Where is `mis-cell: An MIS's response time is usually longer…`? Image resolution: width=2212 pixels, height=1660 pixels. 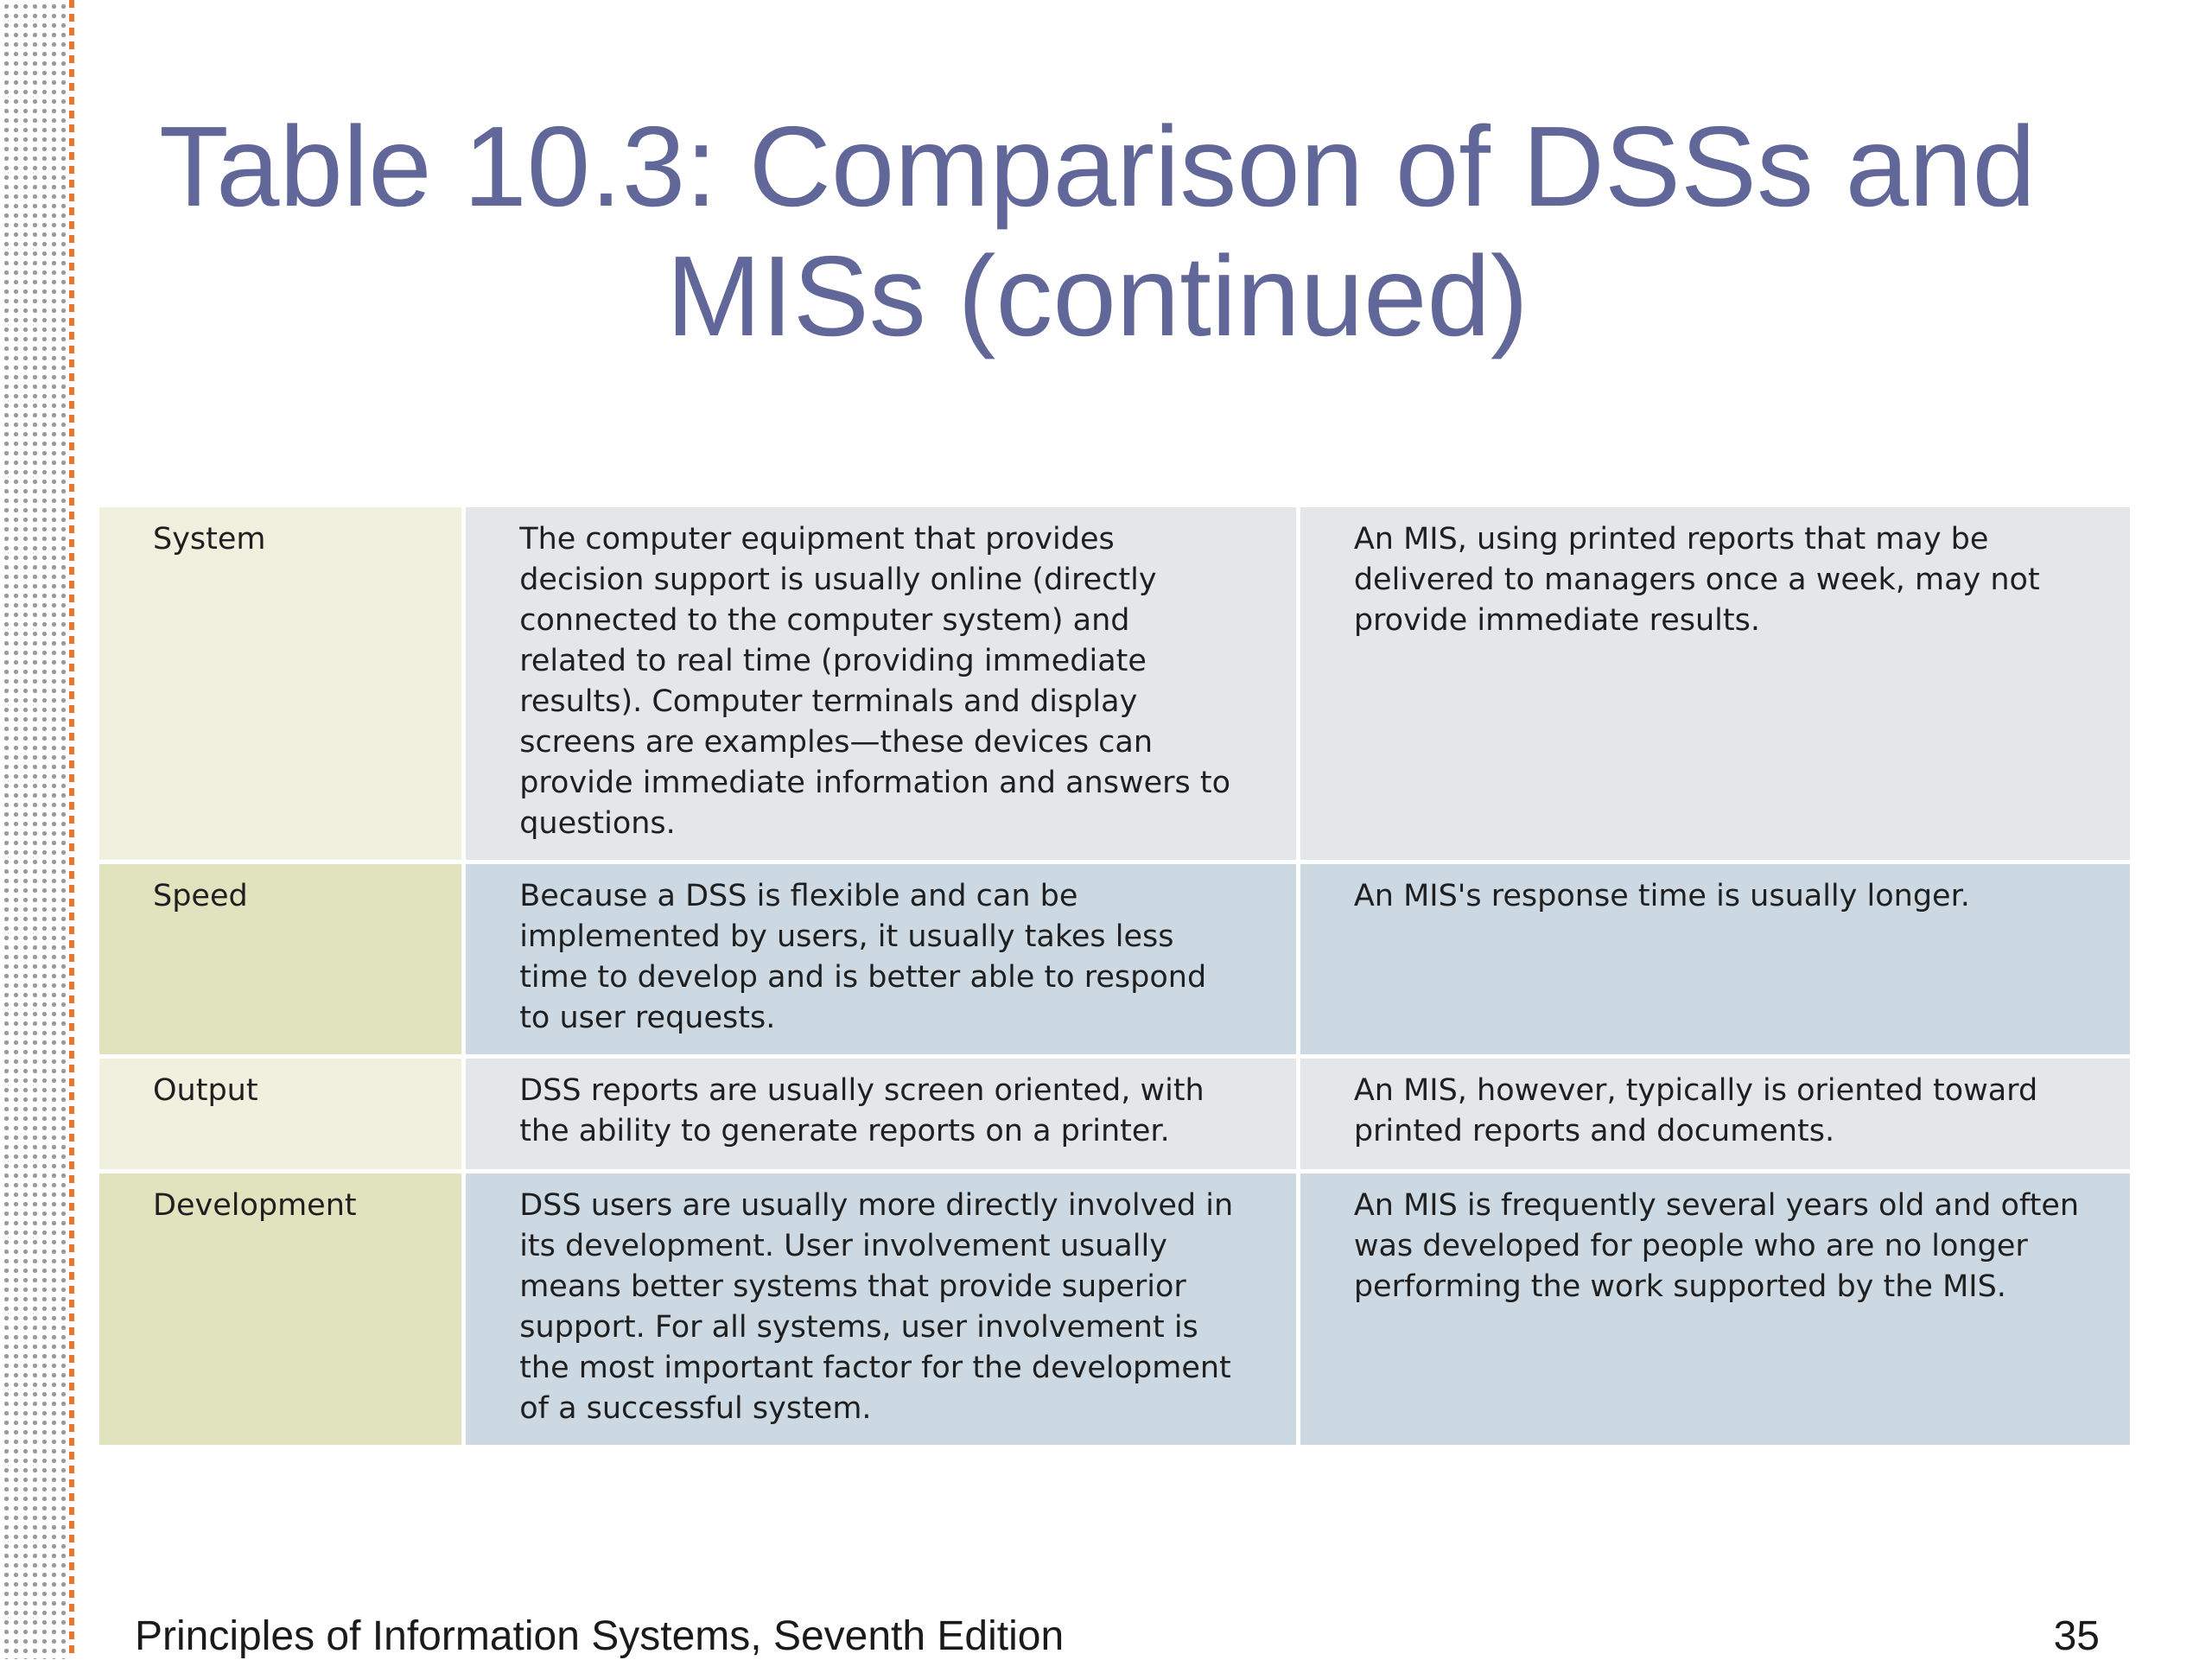 mis-cell: An MIS's response time is usually longer… is located at coordinates (1715, 959).